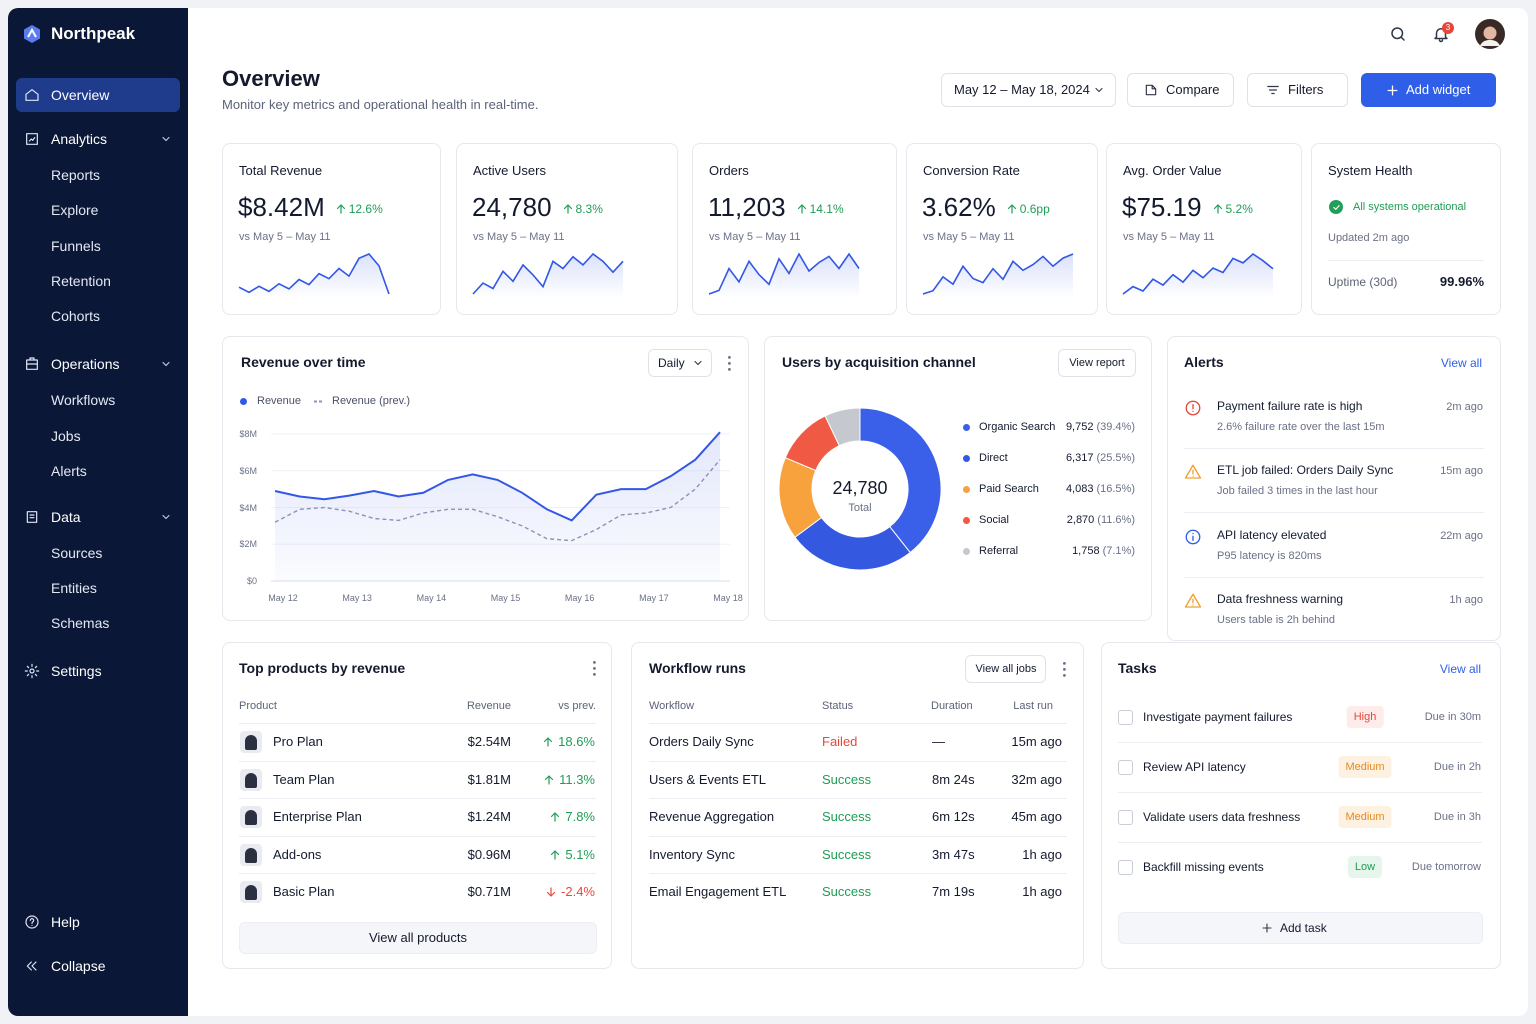 This screenshot has width=1536, height=1024. What do you see at coordinates (1115, 458) in the screenshot?
I see `legend-share: (25.5%)` at bounding box center [1115, 458].